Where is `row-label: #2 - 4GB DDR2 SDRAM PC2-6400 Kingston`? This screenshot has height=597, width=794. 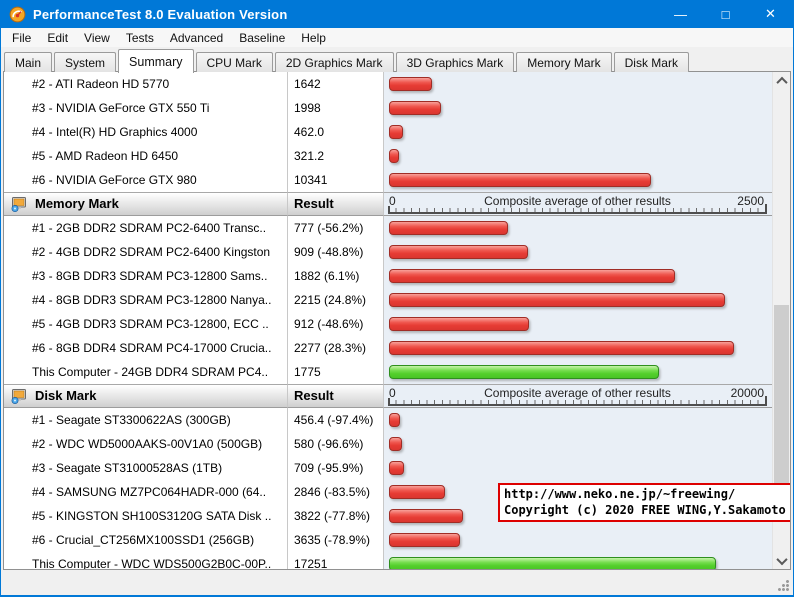 row-label: #2 - 4GB DDR2 SDRAM PC2-6400 Kingston is located at coordinates (146, 252).